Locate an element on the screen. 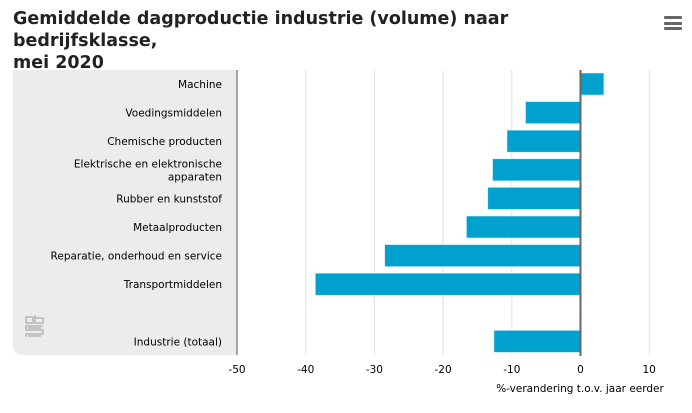 The image size is (692, 413). category-label: Rubber en kunststof is located at coordinates (169, 199).